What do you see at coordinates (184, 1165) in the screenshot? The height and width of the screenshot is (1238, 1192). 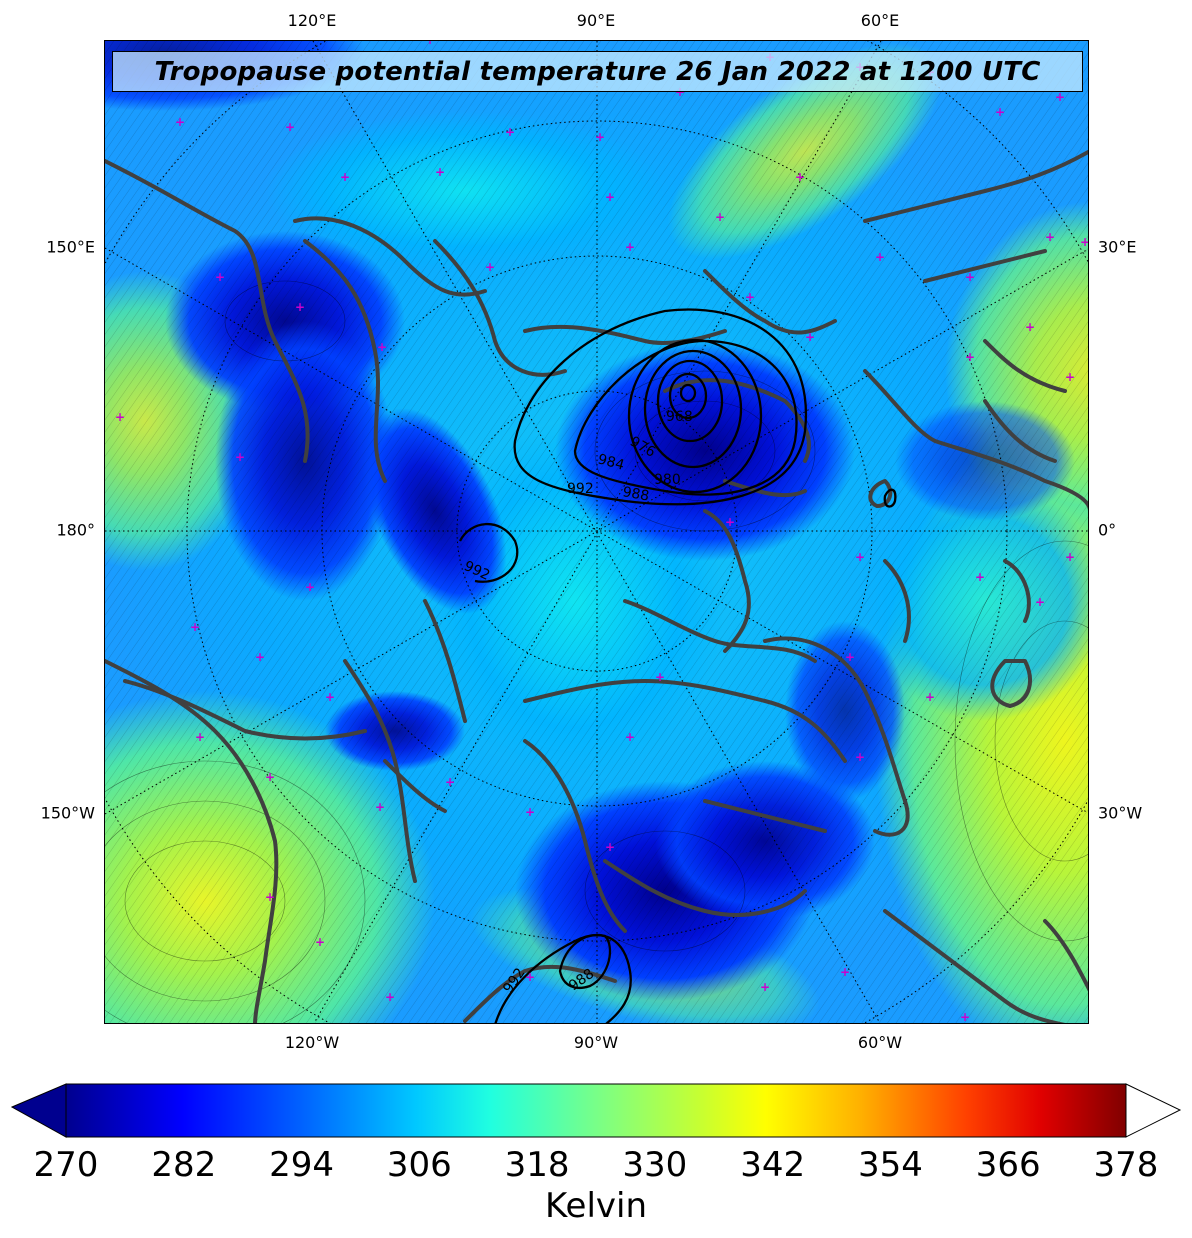 I see `colorbar-tick-label: 282` at bounding box center [184, 1165].